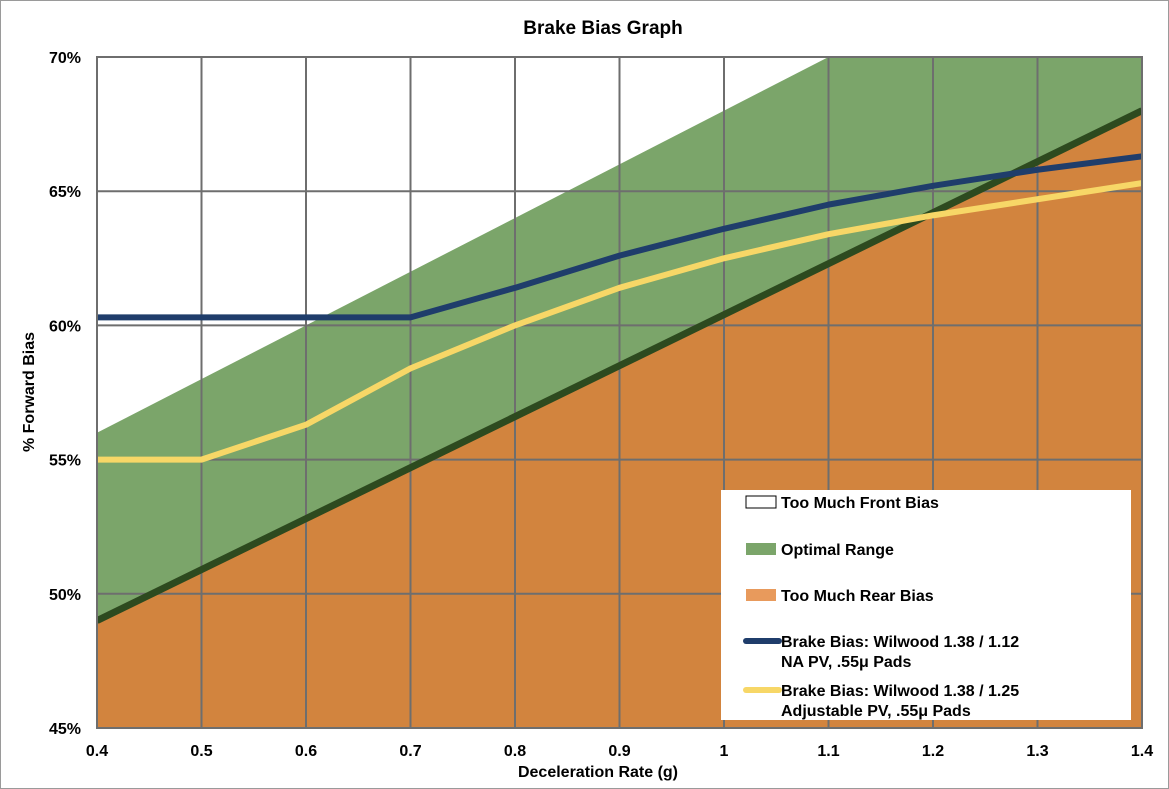 The width and height of the screenshot is (1169, 789). I want to click on legend-label: Brake Bias: Wilwood 1.38 / 1.12, so click(900, 642).